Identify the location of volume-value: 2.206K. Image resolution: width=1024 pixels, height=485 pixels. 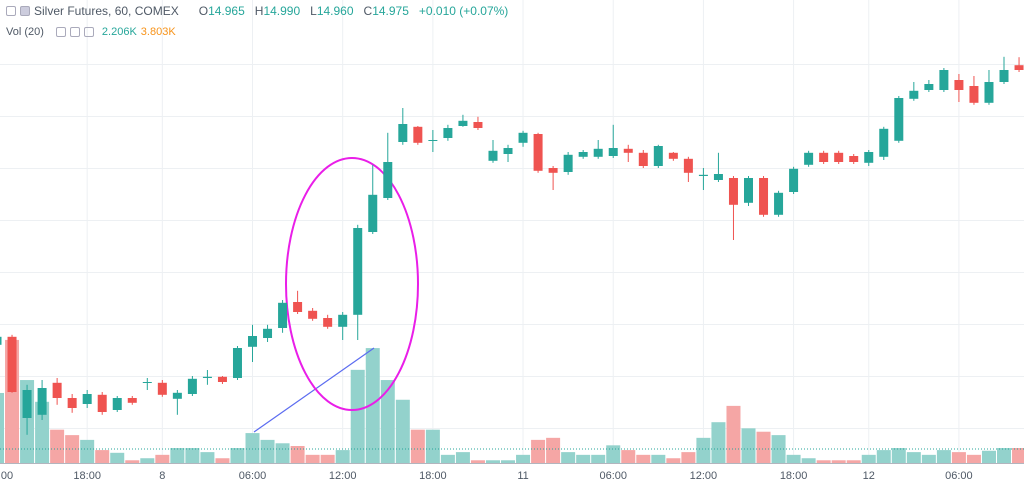
(119, 32).